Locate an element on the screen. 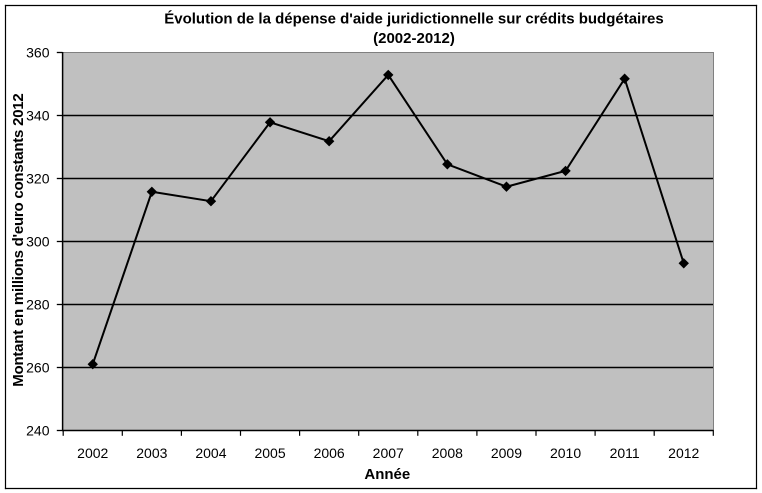 Image resolution: width=762 pixels, height=493 pixels. svg-text: 2012 is located at coordinates (683, 453).